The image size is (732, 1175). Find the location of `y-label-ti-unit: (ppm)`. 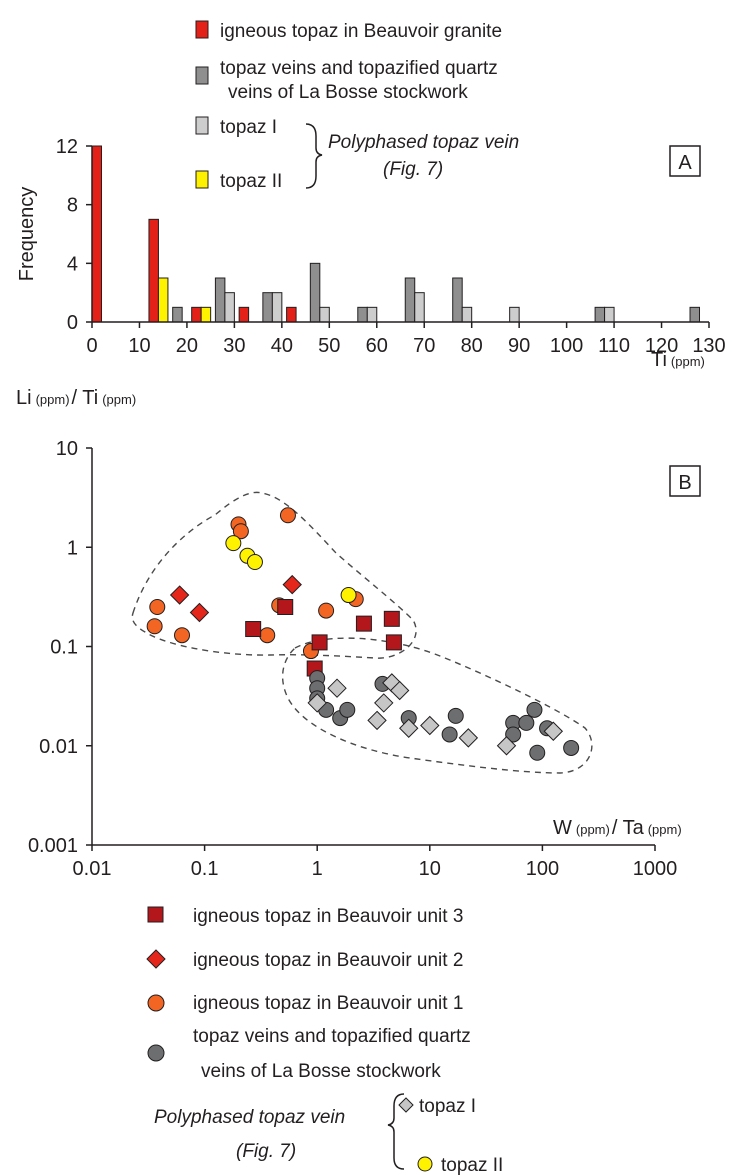

y-label-ti-unit: (ppm) is located at coordinates (119, 399).